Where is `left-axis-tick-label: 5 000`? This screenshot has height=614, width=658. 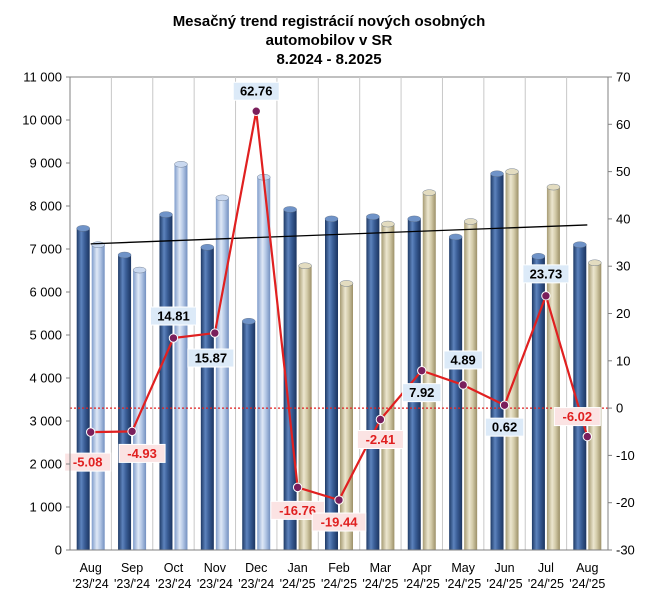 left-axis-tick-label: 5 000 is located at coordinates (45, 335).